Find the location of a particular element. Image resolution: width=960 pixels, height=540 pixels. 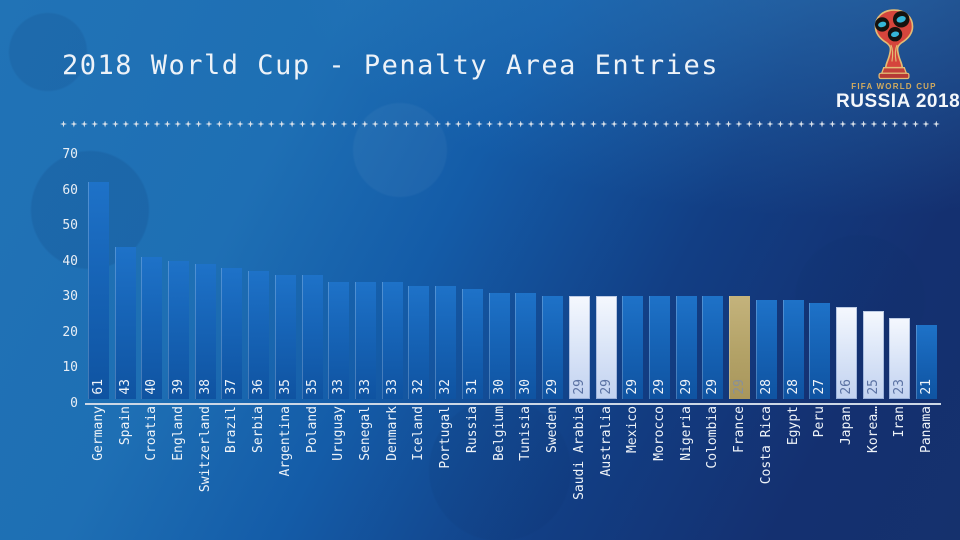

bar-column: 29 Mexico is located at coordinates (632, 347).